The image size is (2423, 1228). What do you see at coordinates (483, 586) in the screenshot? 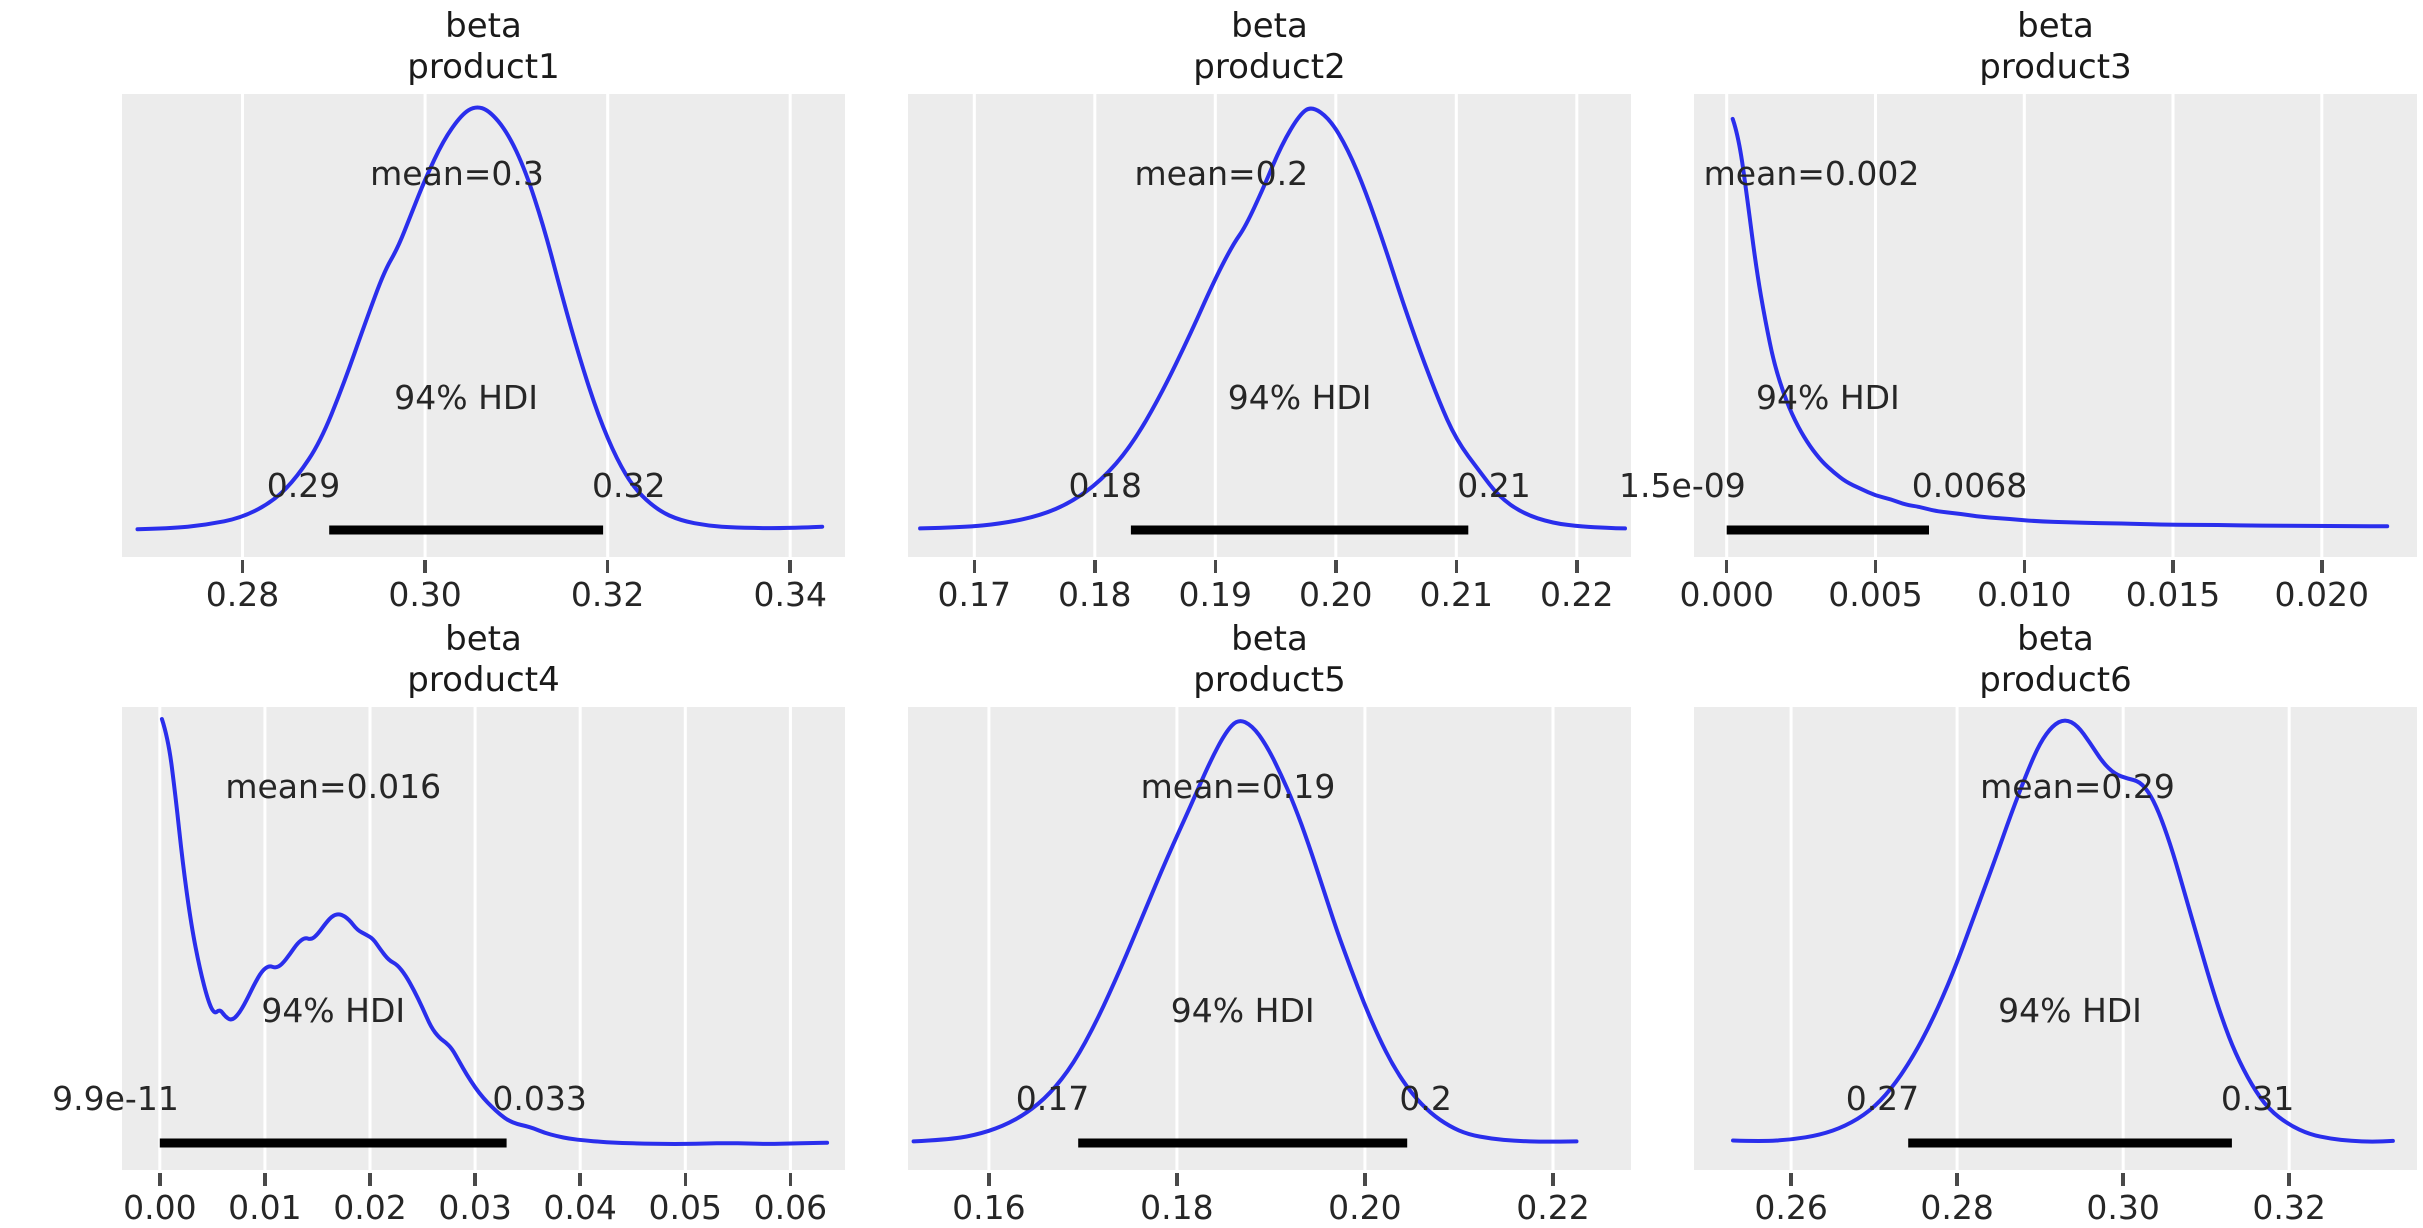
I see `x-axis: 0.28 0.30 0.32 0.34` at bounding box center [483, 586].